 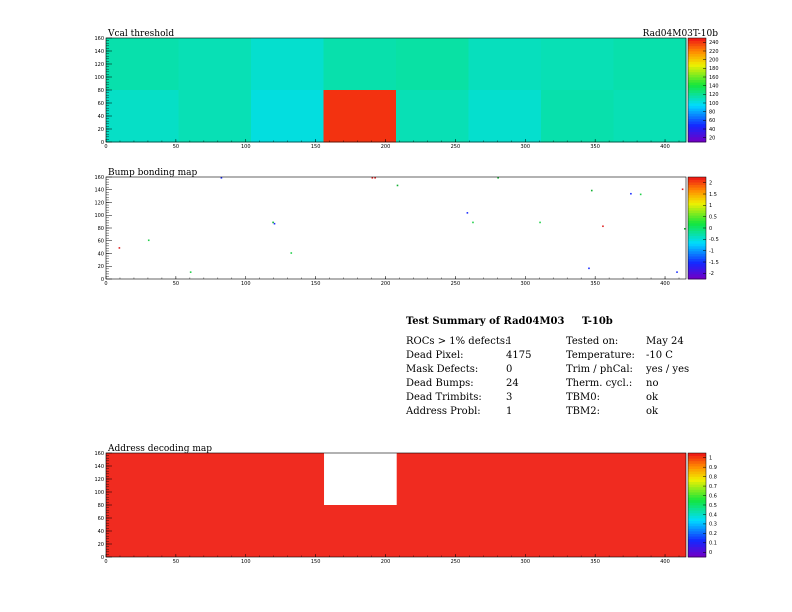 I want to click on x-tick-label: 350, so click(x=595, y=284).